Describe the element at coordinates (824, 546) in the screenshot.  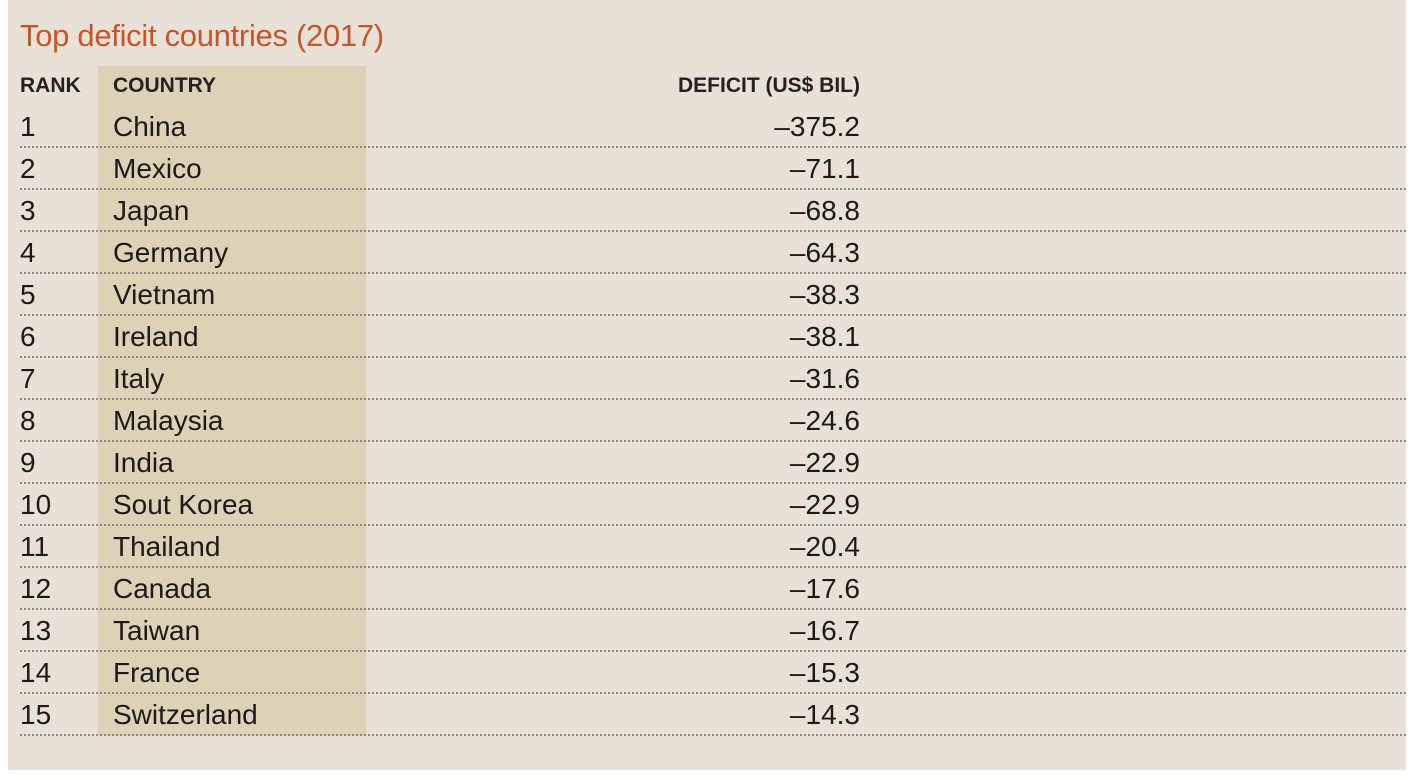
I see `deficit-cell: –20.4` at that location.